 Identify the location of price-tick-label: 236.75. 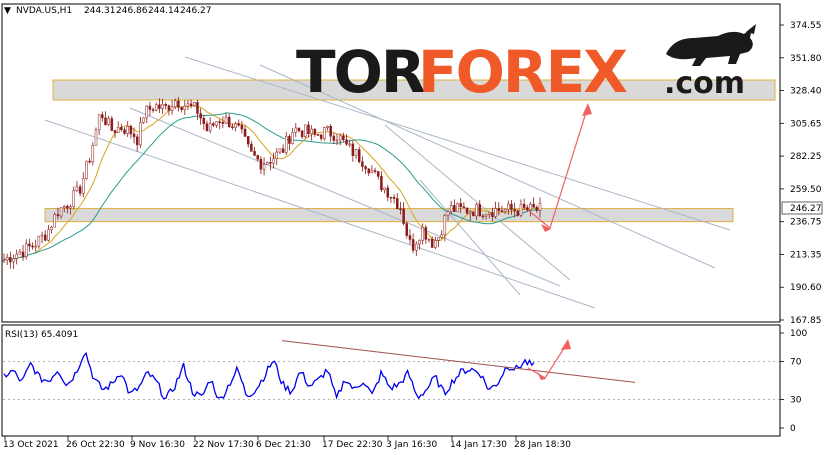
(806, 223).